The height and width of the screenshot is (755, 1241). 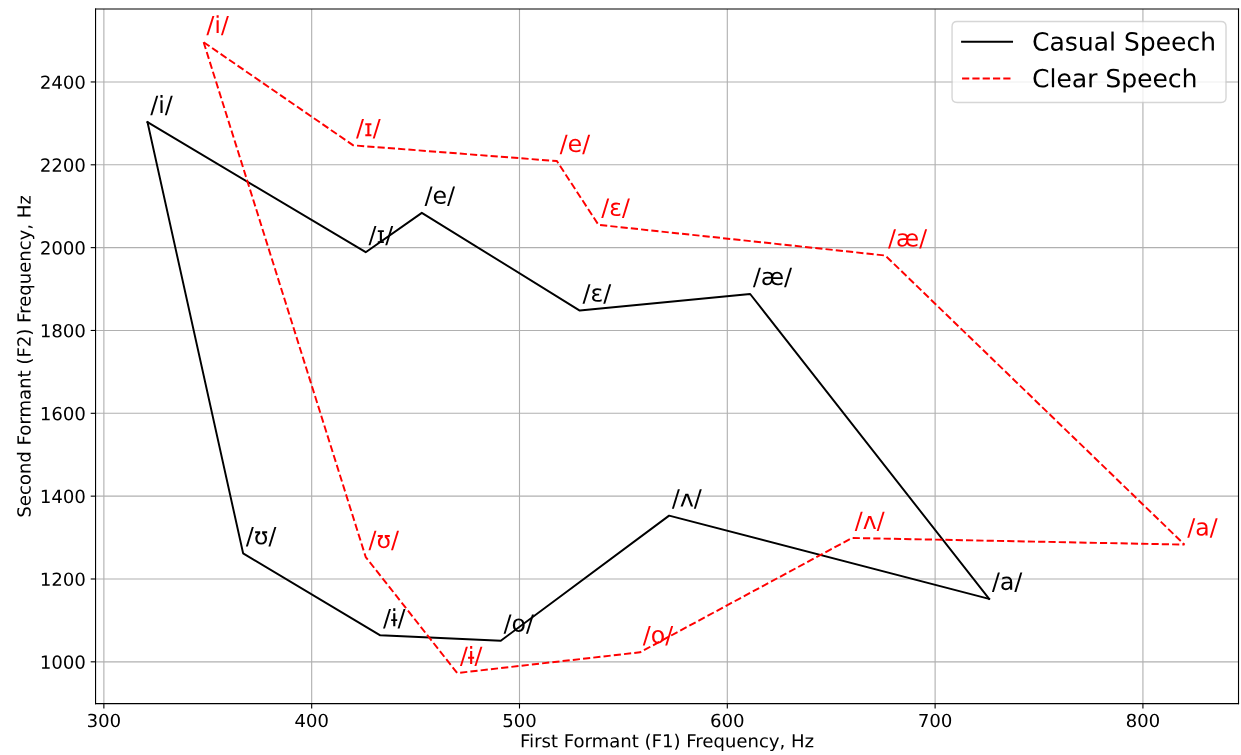 I want to click on x-tick-label: 400, so click(x=311, y=720).